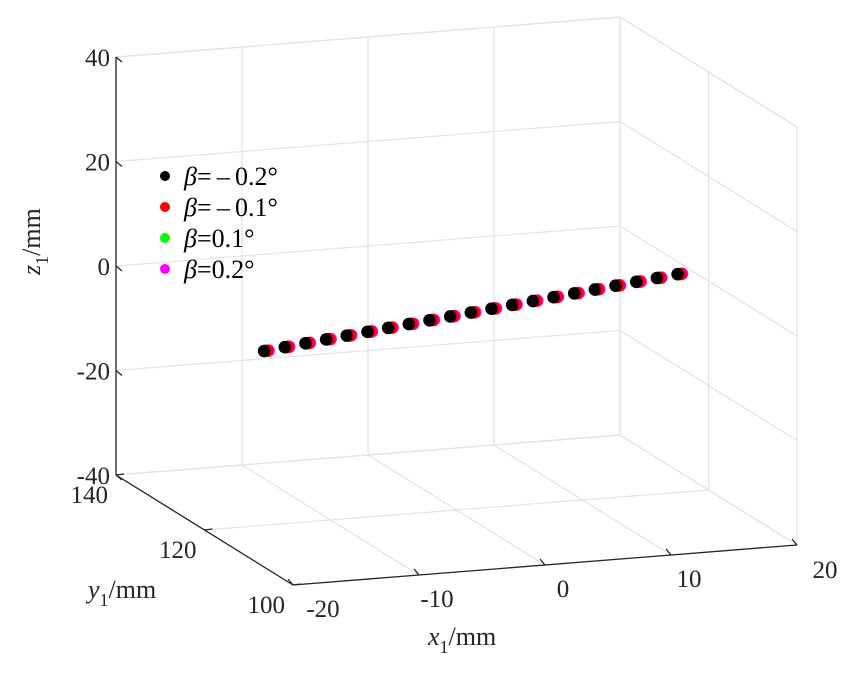 The height and width of the screenshot is (678, 854). I want to click on x-tick-label: -20, so click(322, 609).